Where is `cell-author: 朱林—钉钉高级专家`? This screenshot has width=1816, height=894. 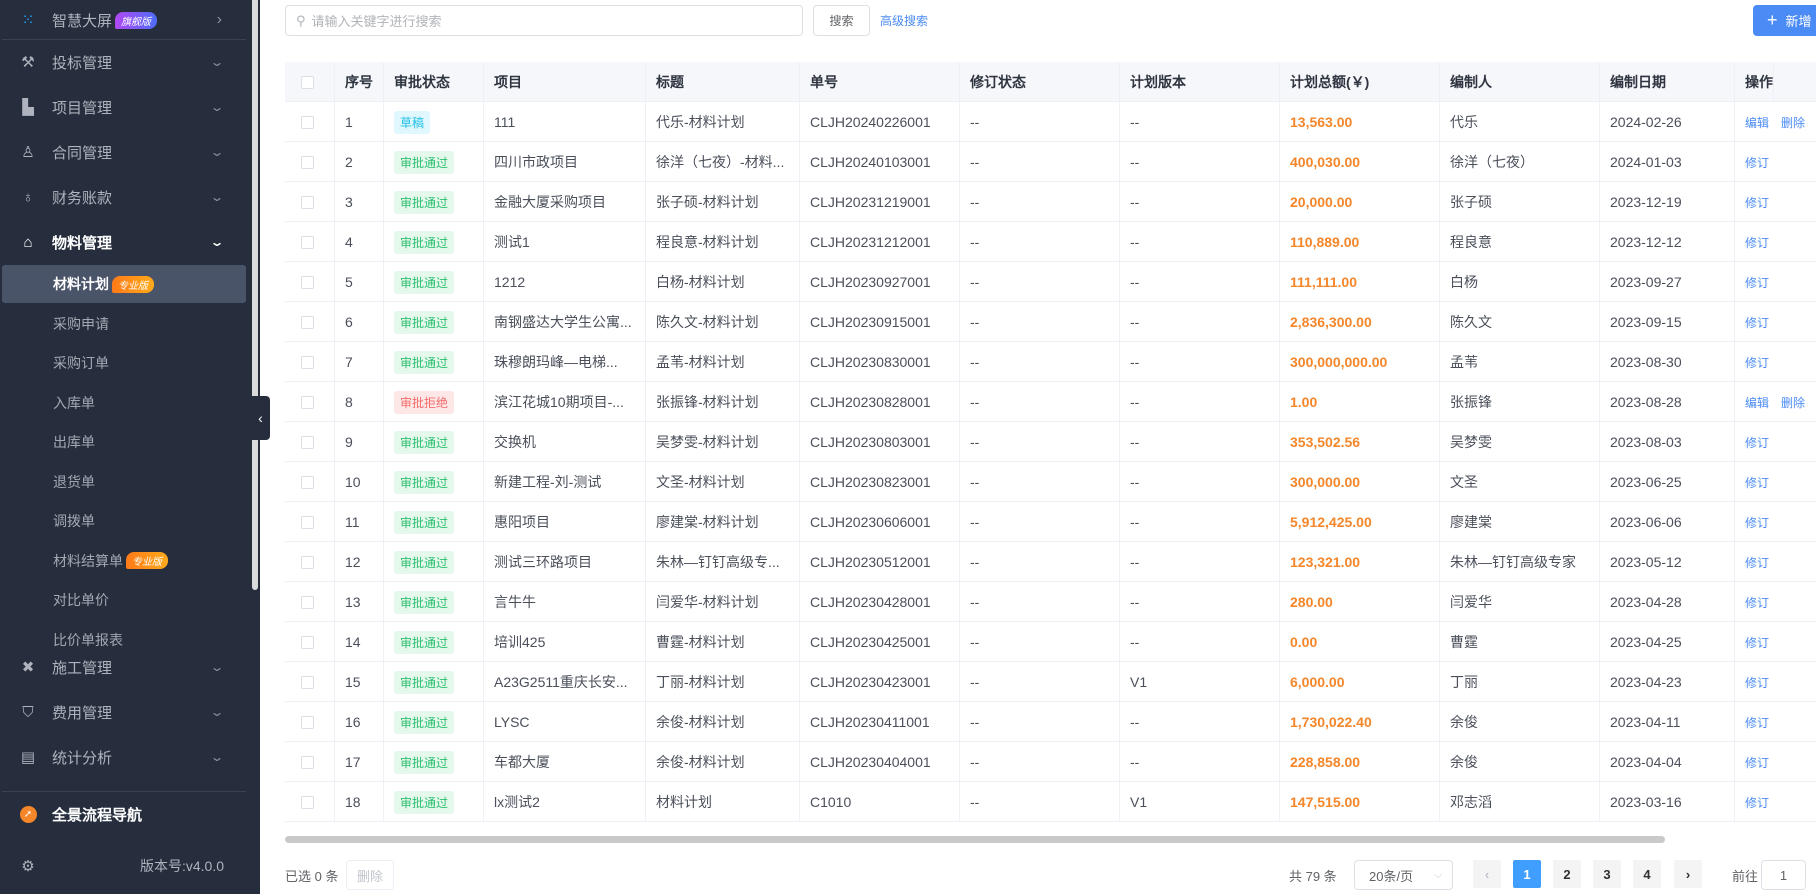
cell-author: 朱林—钉钉高级专家 is located at coordinates (1520, 562).